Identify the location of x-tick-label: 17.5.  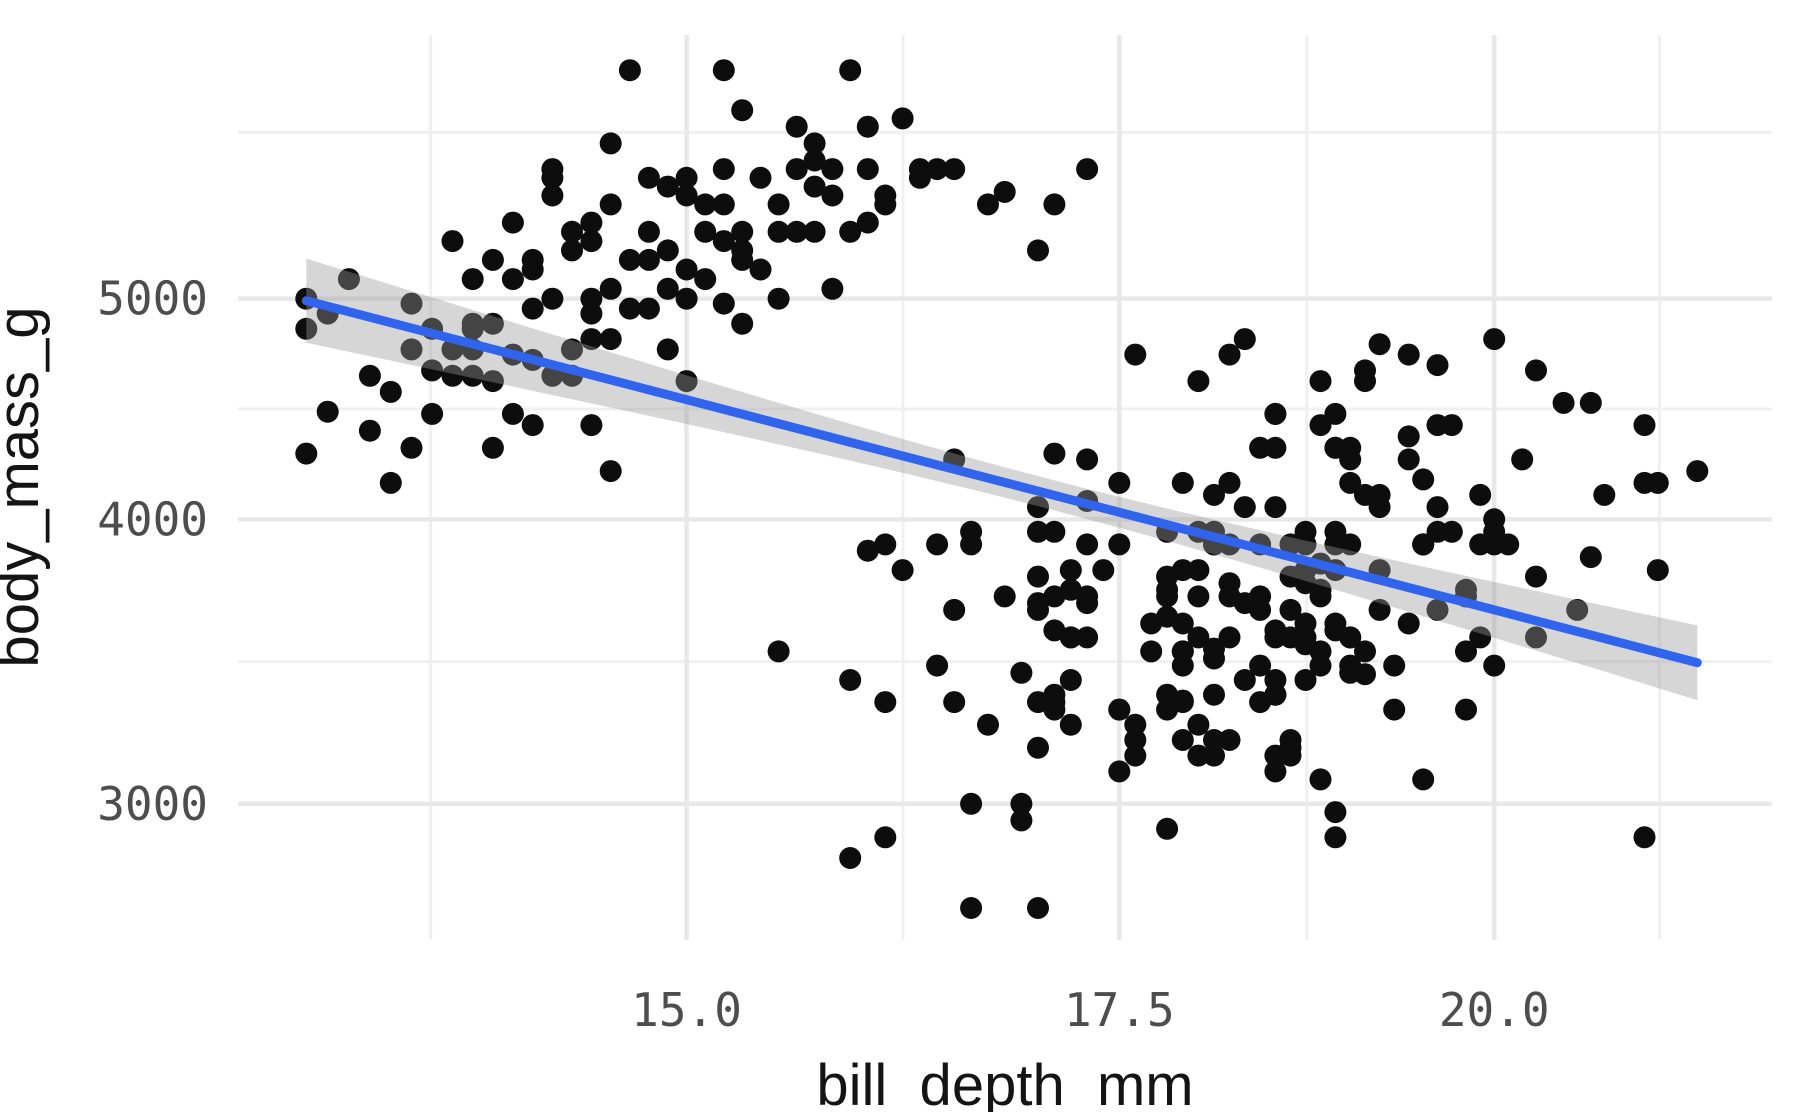
(1119, 1010).